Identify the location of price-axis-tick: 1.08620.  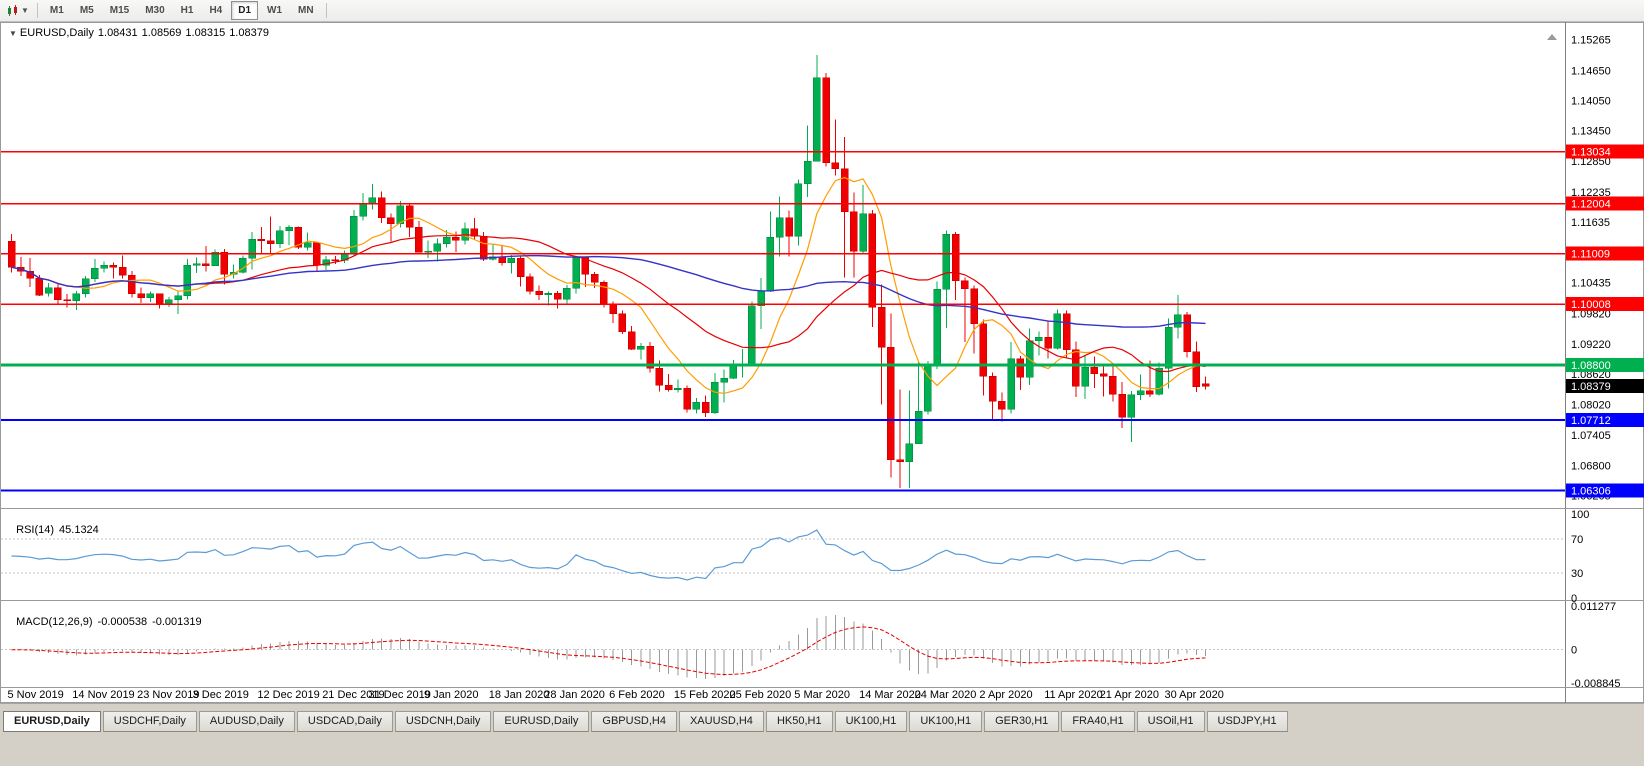
(1591, 375).